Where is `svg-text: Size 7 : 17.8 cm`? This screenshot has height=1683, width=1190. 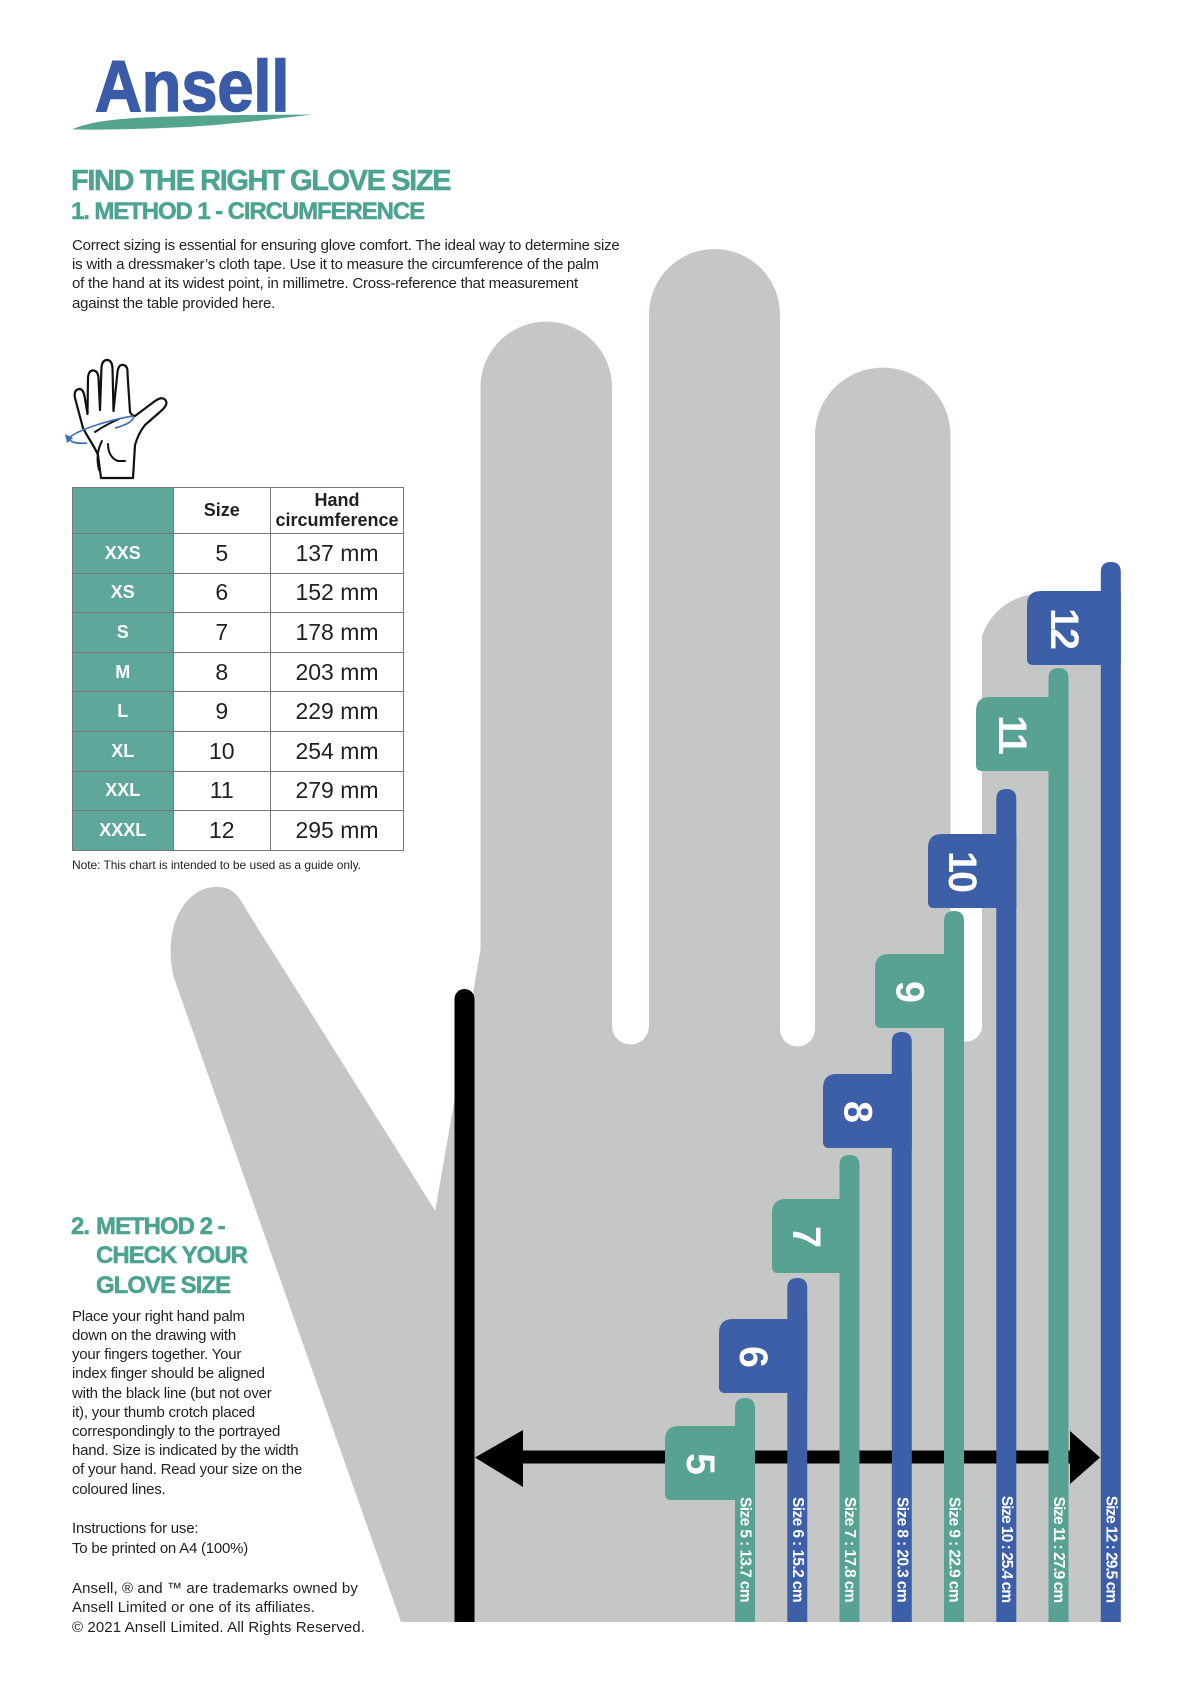 svg-text: Size 7 : 17.8 cm is located at coordinates (849, 1549).